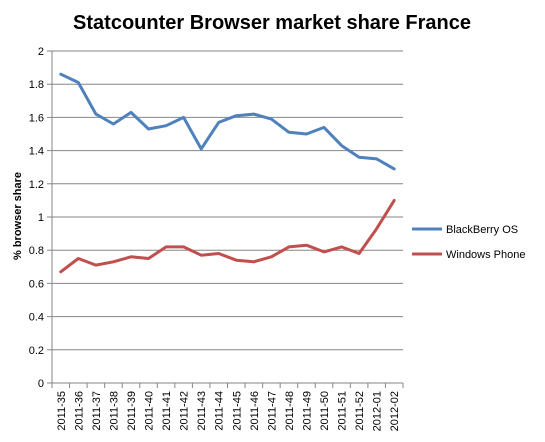 This screenshot has height=442, width=545. I want to click on x-tick-label: 2011-45, so click(237, 411).